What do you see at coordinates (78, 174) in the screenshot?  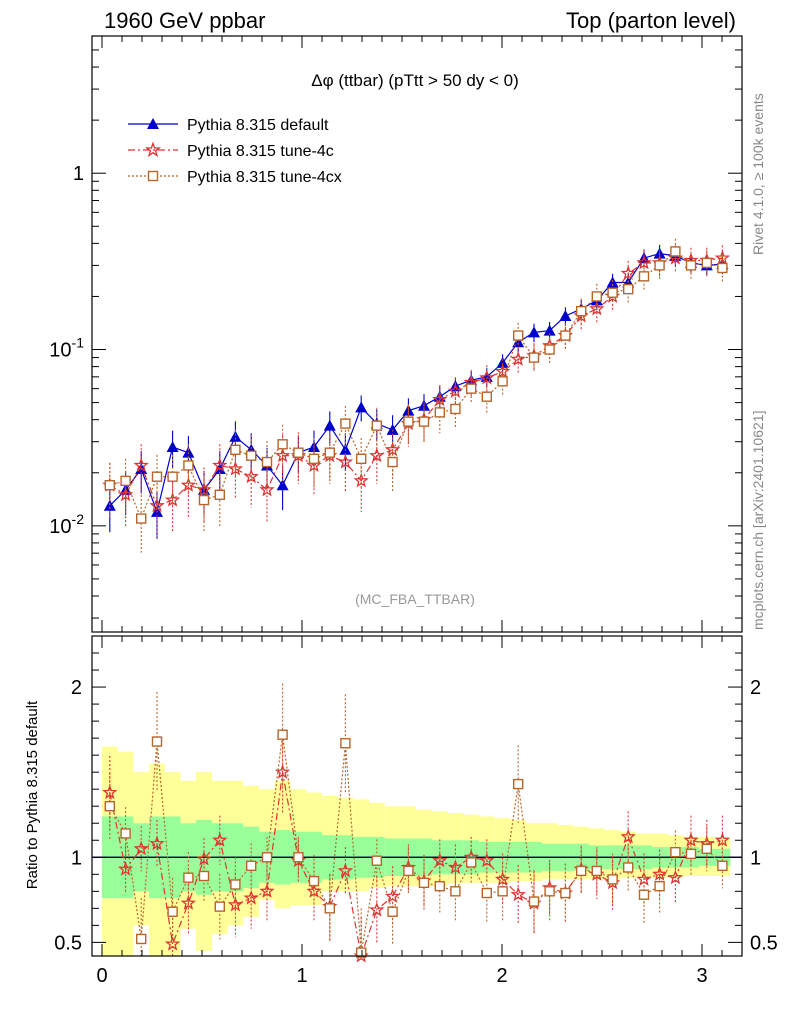 I see `y-tick-label: 1` at bounding box center [78, 174].